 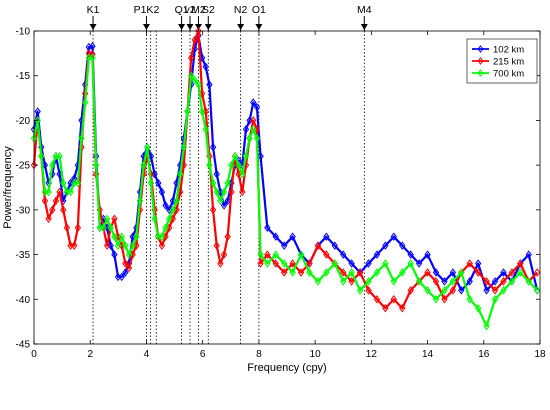 I want to click on x-axis-label: Frequency (cpy), so click(x=286, y=368).